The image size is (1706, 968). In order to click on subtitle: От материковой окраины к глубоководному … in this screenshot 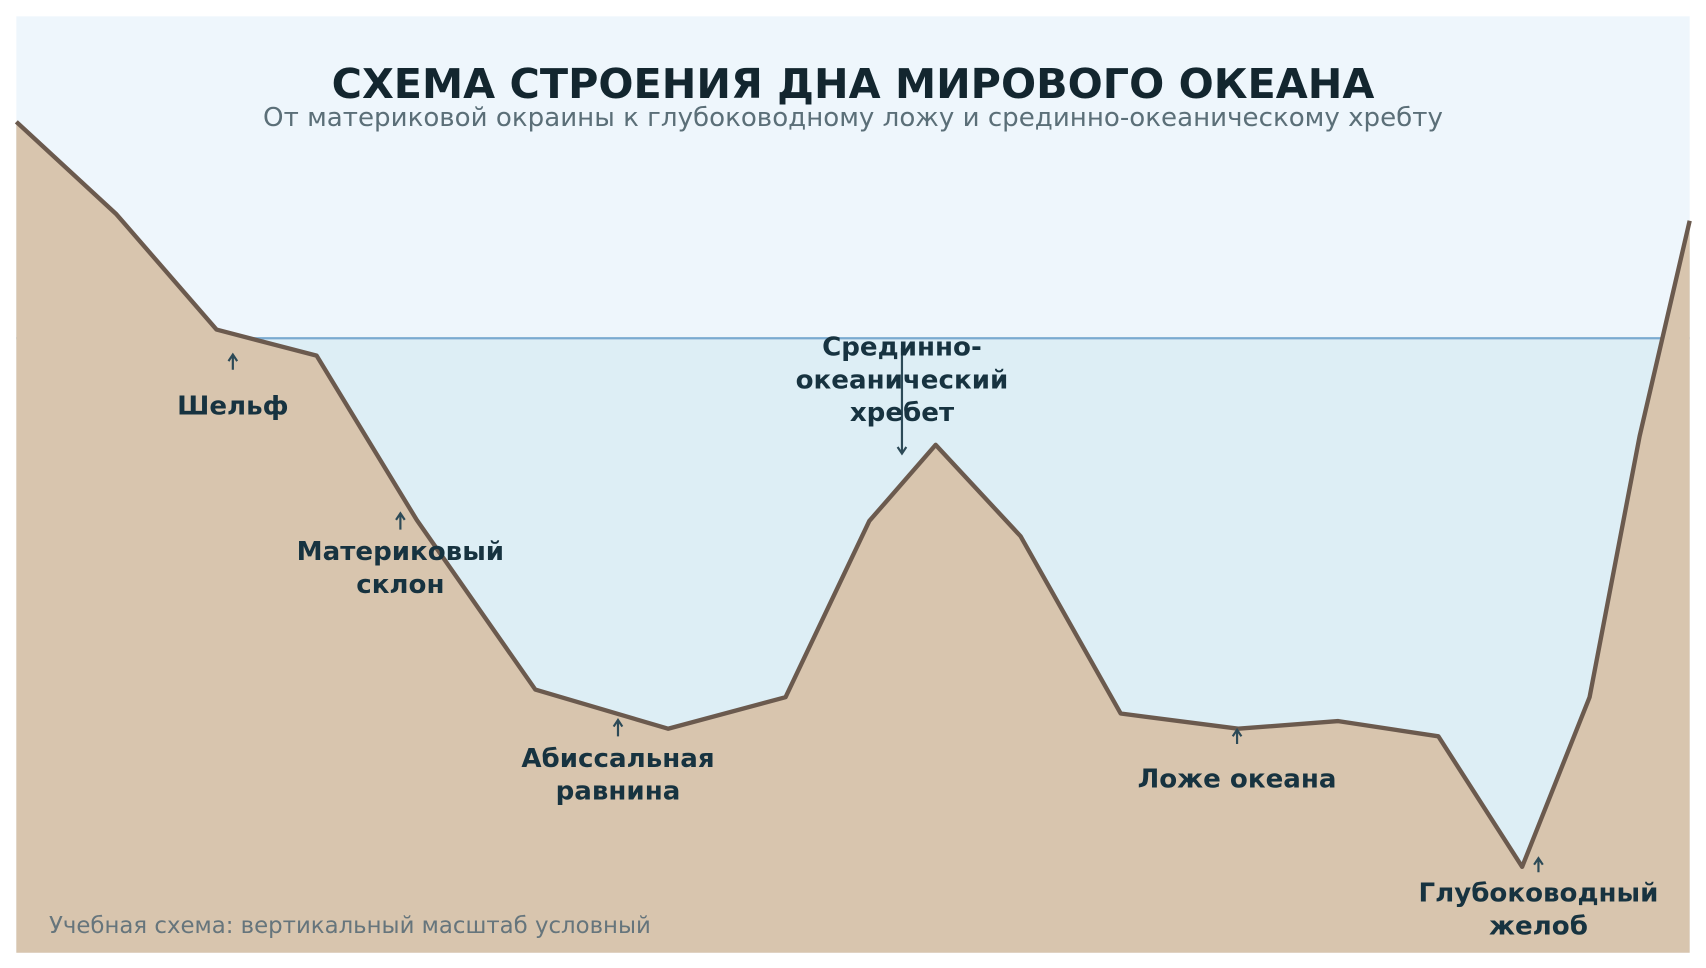, I will do `click(853, 118)`.